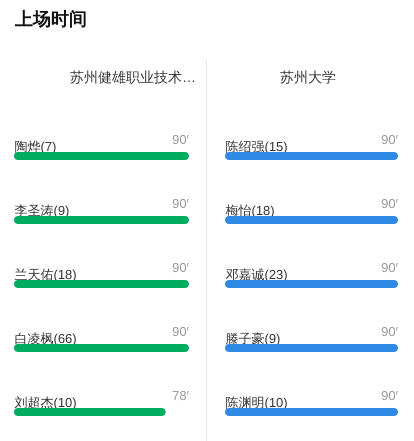 The height and width of the screenshot is (441, 414). Describe the element at coordinates (257, 402) in the screenshot. I see `y-tick-label: 陈渊明(10)` at that location.